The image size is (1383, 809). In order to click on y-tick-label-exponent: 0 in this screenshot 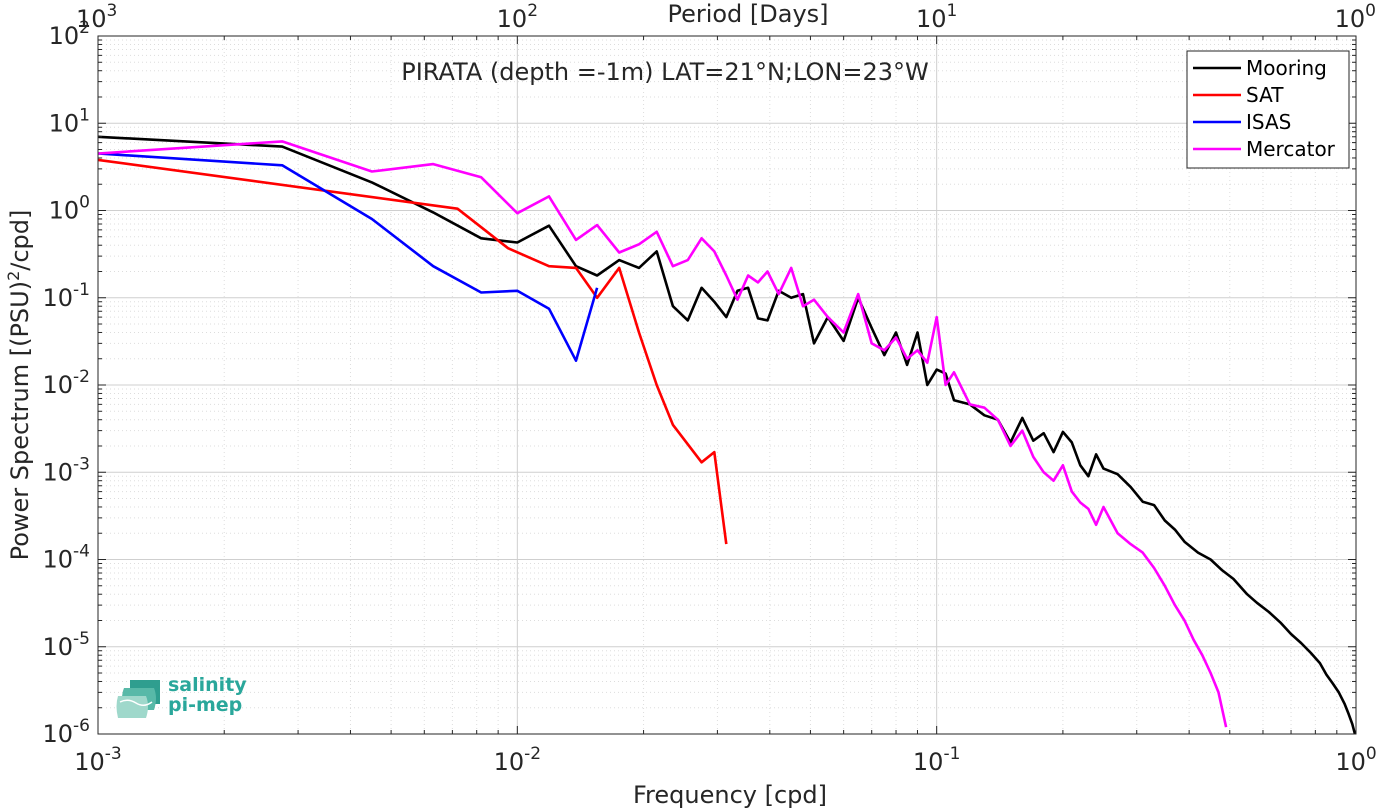, I will do `click(84, 203)`.